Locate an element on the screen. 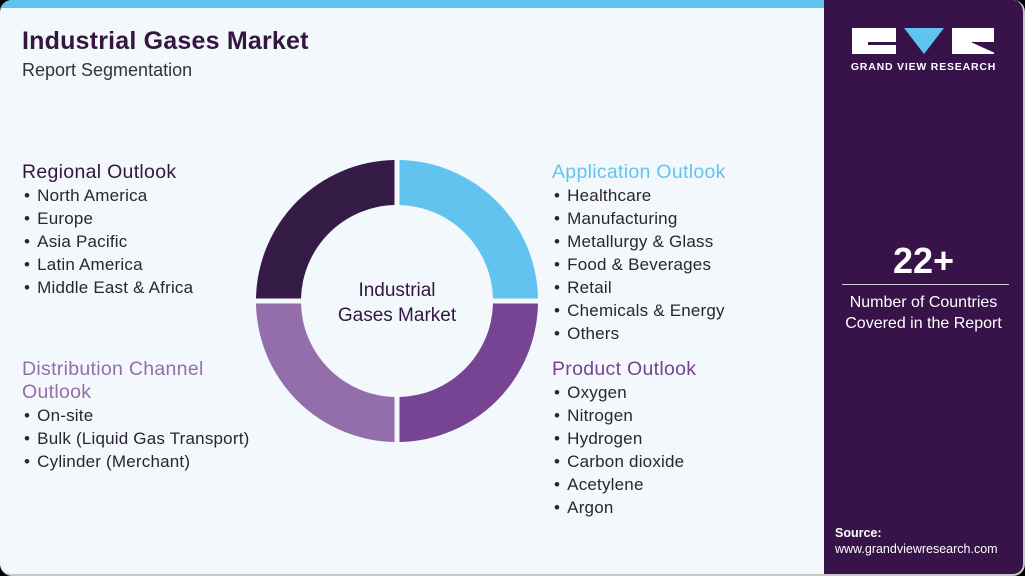 This screenshot has height=576, width=1025. list-item: Oxygen is located at coordinates (624, 392).